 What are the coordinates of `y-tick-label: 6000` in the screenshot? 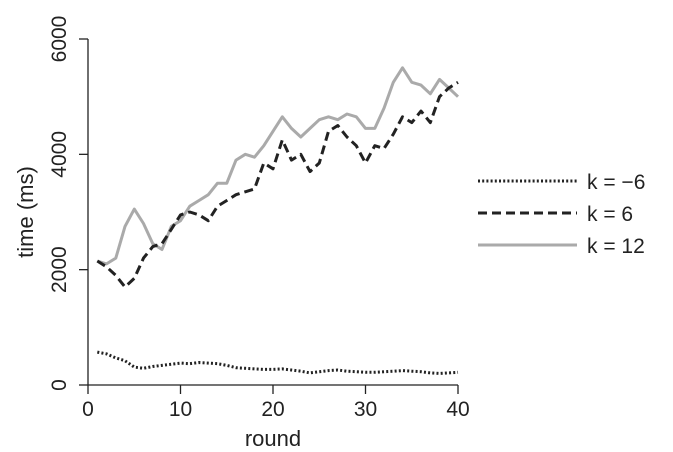 It's located at (59, 39).